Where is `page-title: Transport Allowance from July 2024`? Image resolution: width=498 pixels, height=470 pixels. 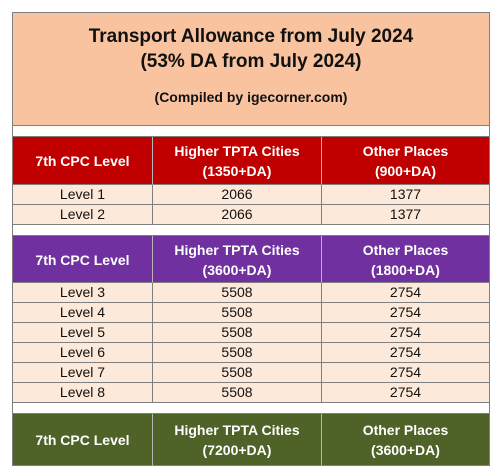
page-title: Transport Allowance from July 2024 is located at coordinates (251, 36).